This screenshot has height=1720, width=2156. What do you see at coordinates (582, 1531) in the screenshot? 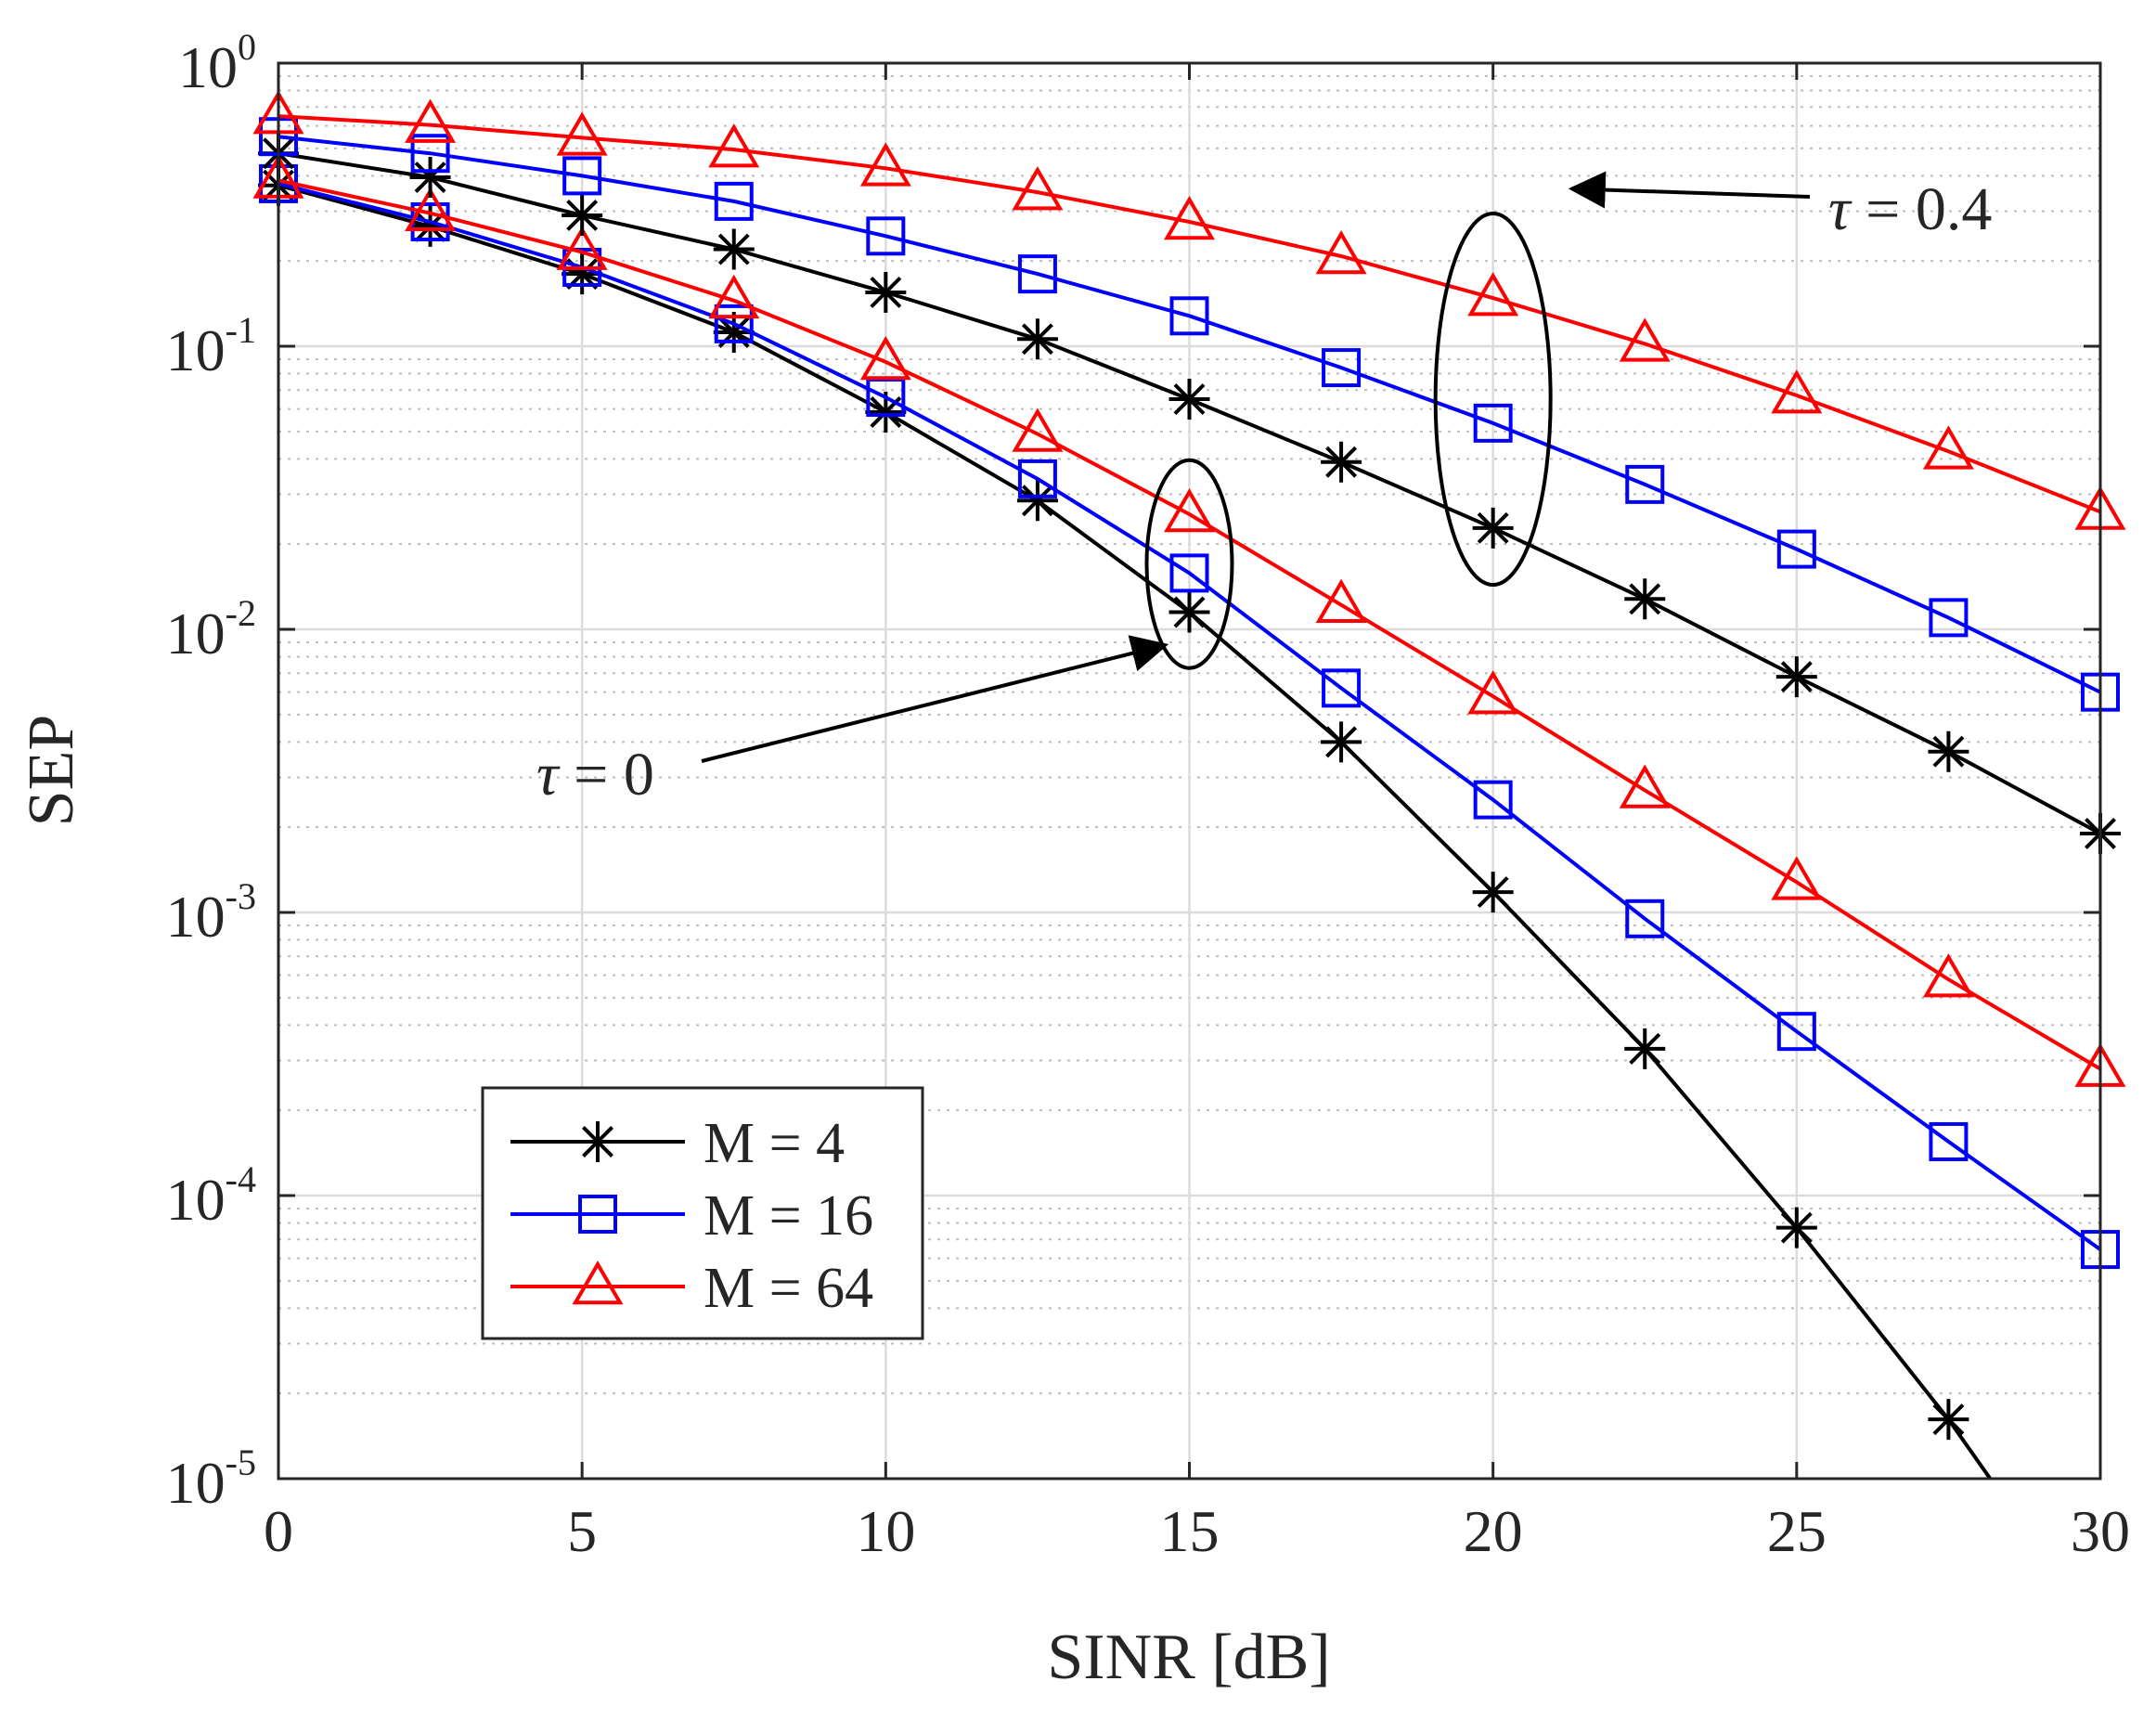
I see `x-tick-label: 5` at bounding box center [582, 1531].